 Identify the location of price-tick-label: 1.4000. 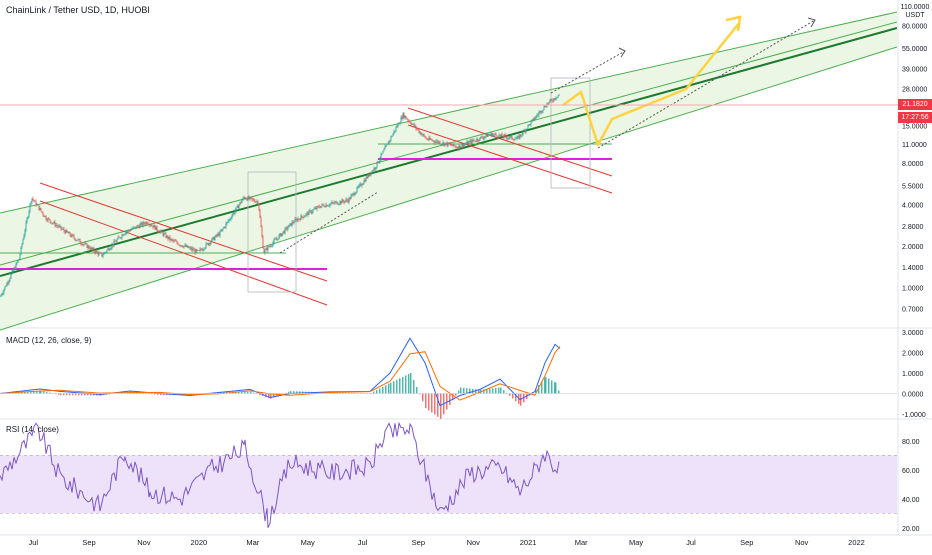
(913, 268).